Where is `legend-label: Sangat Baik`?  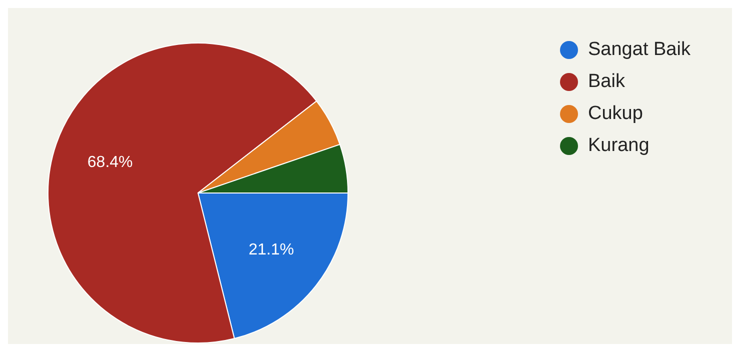
legend-label: Sangat Baik is located at coordinates (639, 50).